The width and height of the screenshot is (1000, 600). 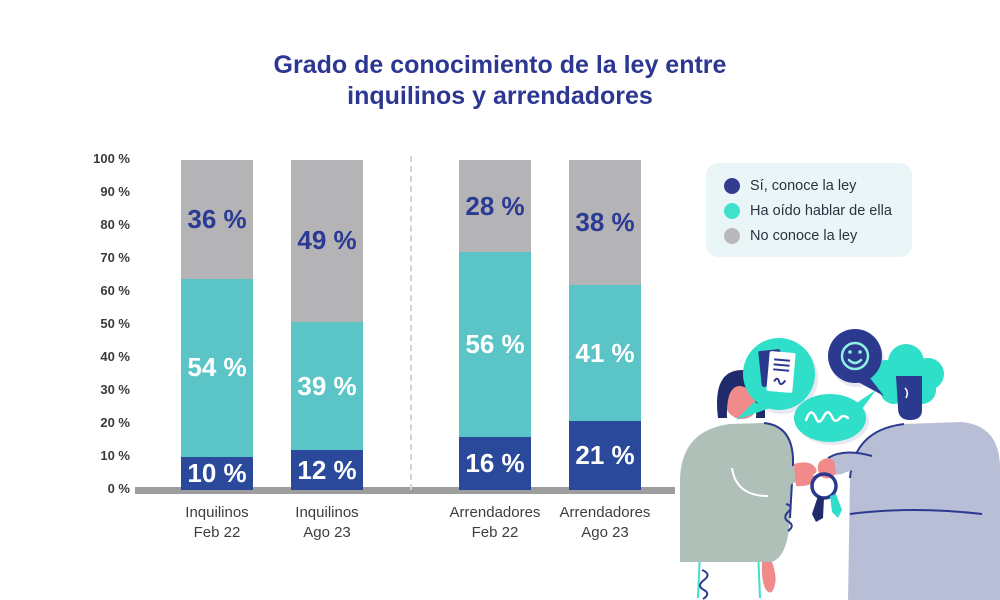 I want to click on bar-segment-knows: 16 %, so click(x=495, y=463).